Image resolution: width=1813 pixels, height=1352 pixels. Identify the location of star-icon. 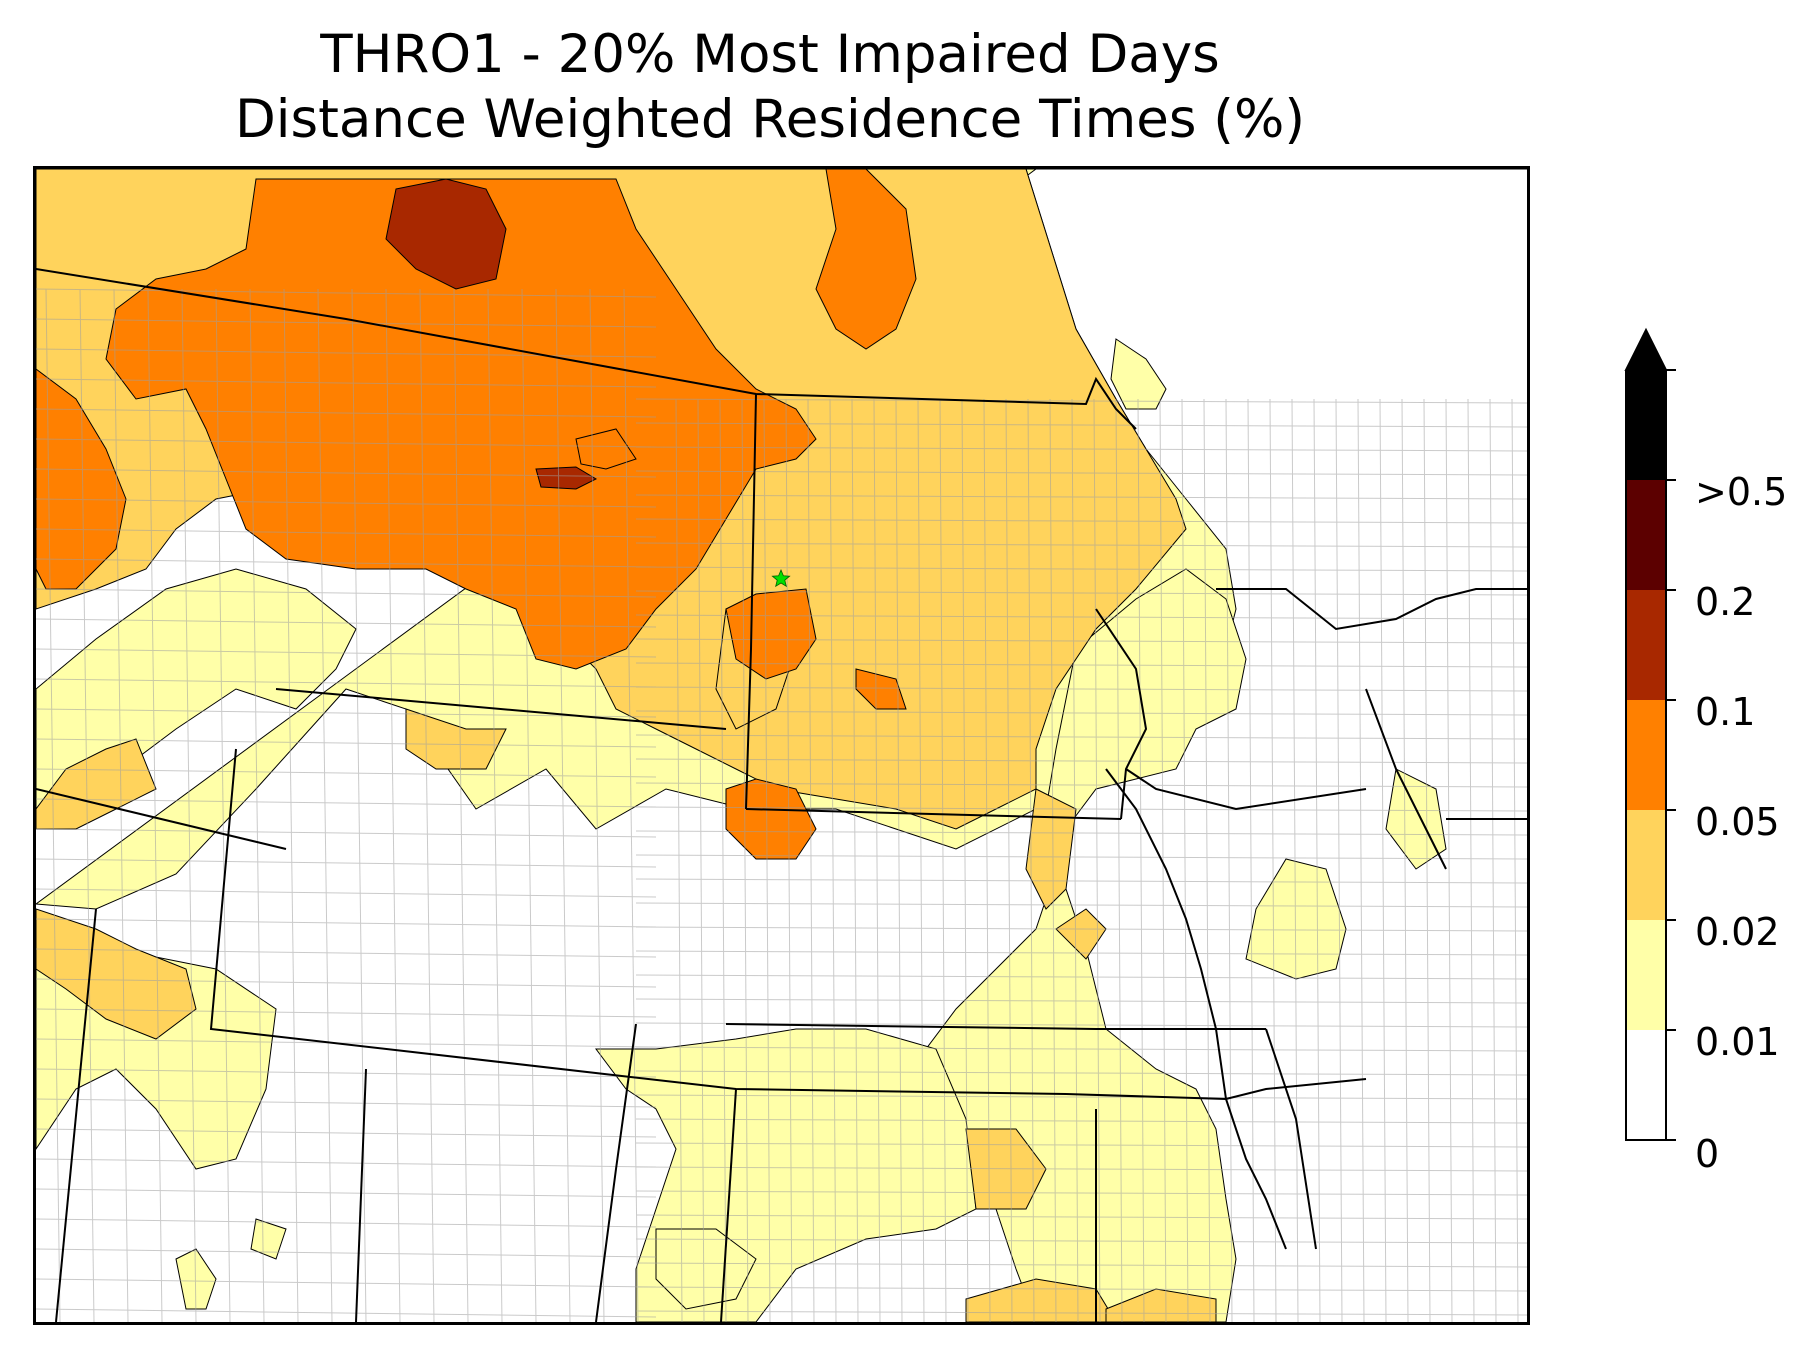
(781, 578).